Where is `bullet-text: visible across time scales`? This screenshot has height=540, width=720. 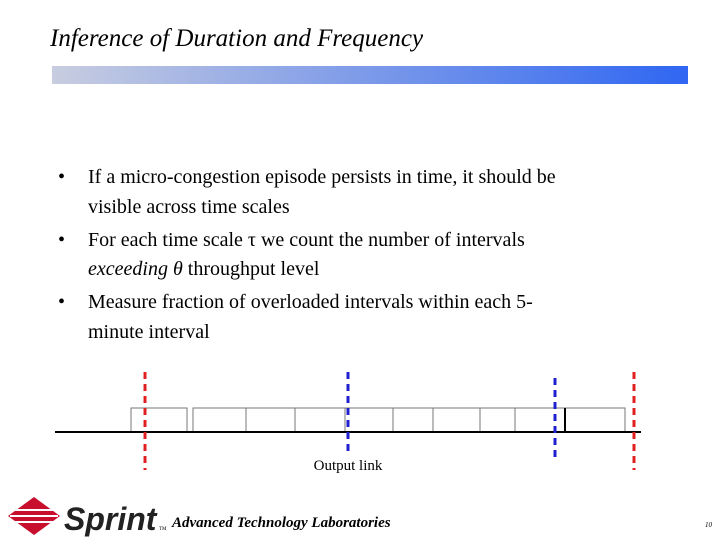
bullet-text: visible across time scales is located at coordinates (189, 207).